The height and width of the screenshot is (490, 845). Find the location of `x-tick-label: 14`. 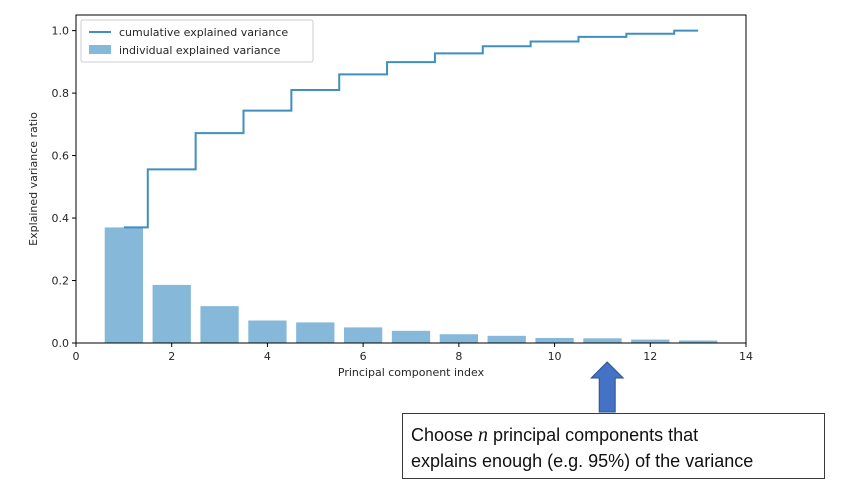

x-tick-label: 14 is located at coordinates (746, 356).